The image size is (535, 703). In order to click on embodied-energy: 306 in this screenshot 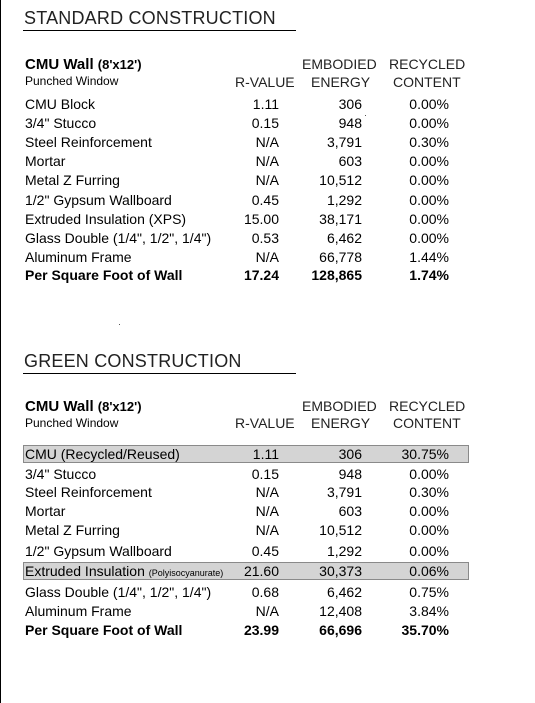, I will do `click(350, 454)`.